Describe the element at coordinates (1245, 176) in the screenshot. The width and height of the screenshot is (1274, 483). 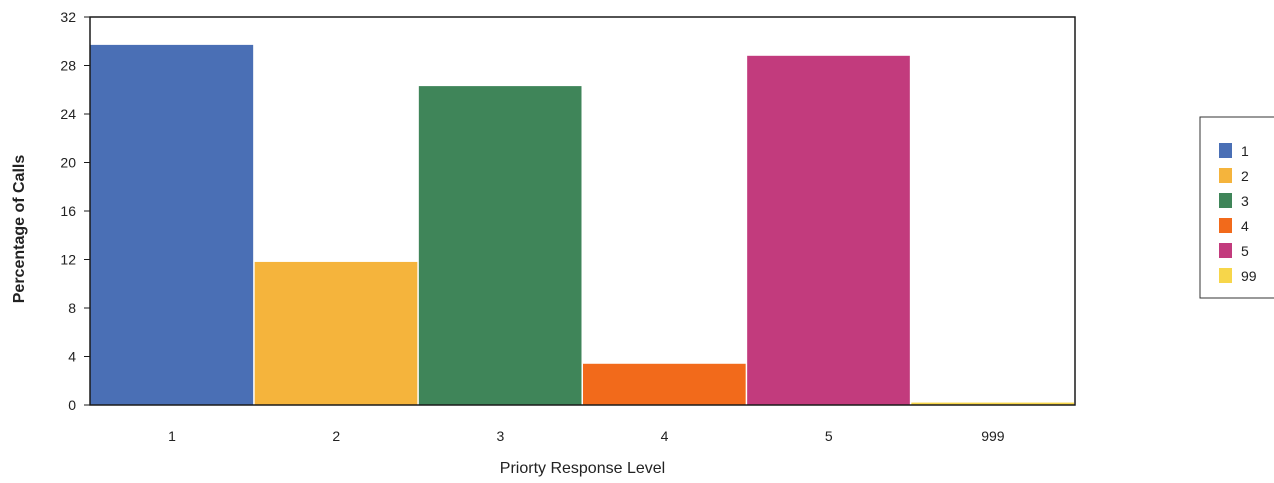
I see `legend-label: 2` at that location.